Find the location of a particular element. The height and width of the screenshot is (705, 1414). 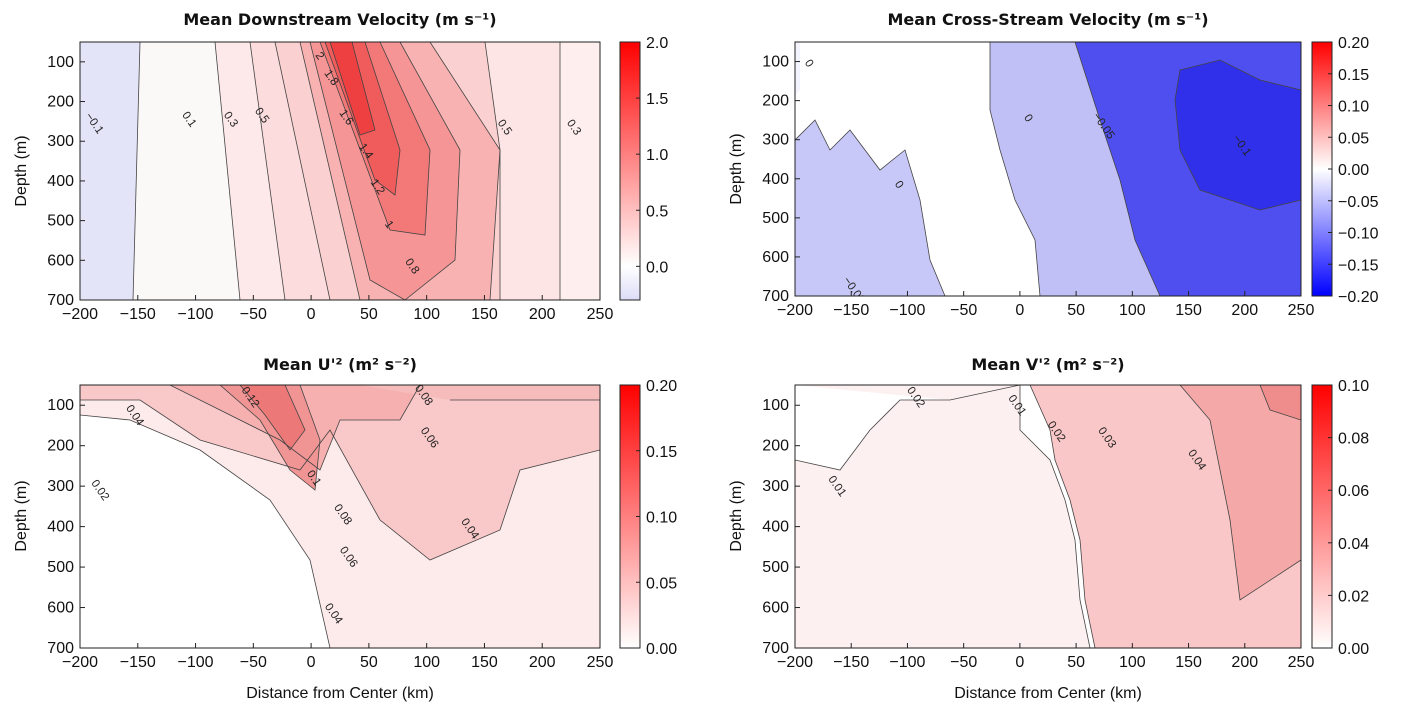

colorbar-tick-label: 1.0 is located at coordinates (657, 155).